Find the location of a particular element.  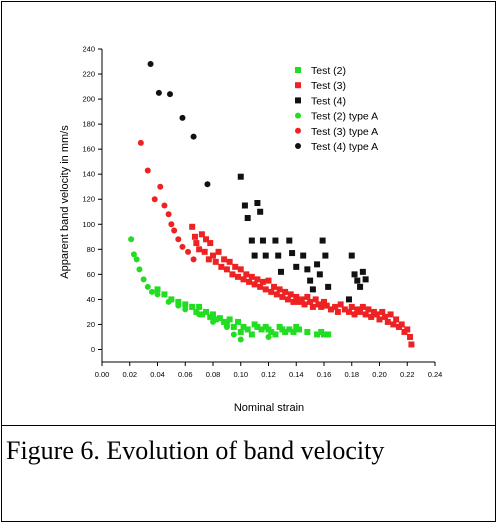

y-tick-label: 240 is located at coordinates (88, 49).